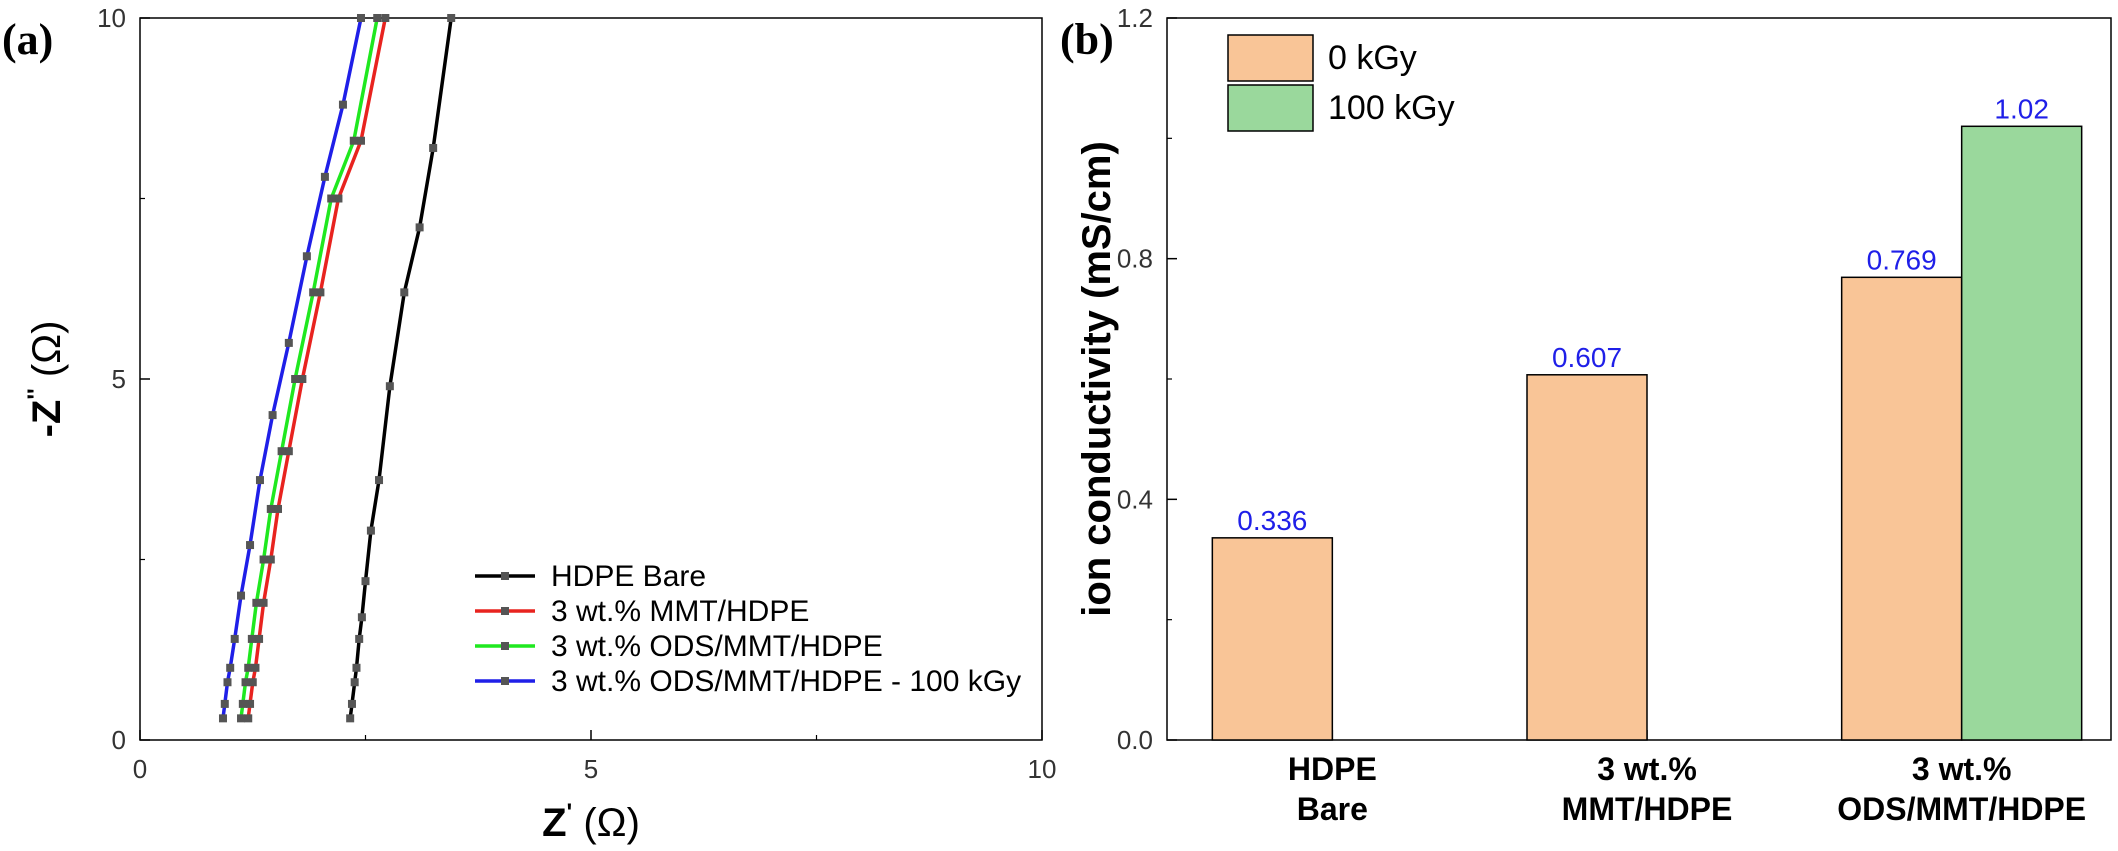 This screenshot has width=2118, height=851. What do you see at coordinates (1687, 789) in the screenshot?
I see `plot-b-category-labels: HDPE Bare 3 wt.% MMT/HDPE 3 wt.% ODS/MMT/HDPE` at bounding box center [1687, 789].